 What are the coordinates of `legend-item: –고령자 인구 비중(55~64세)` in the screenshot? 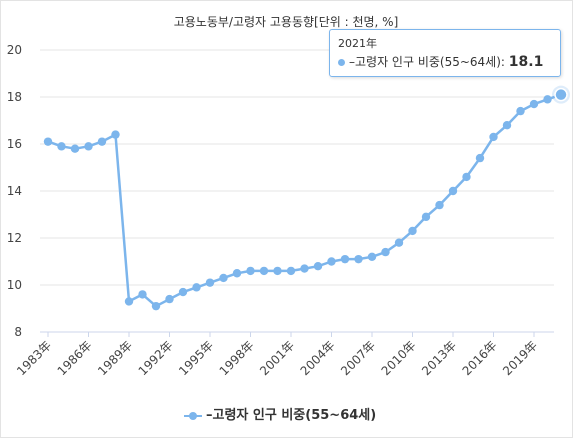 It's located at (280, 413).